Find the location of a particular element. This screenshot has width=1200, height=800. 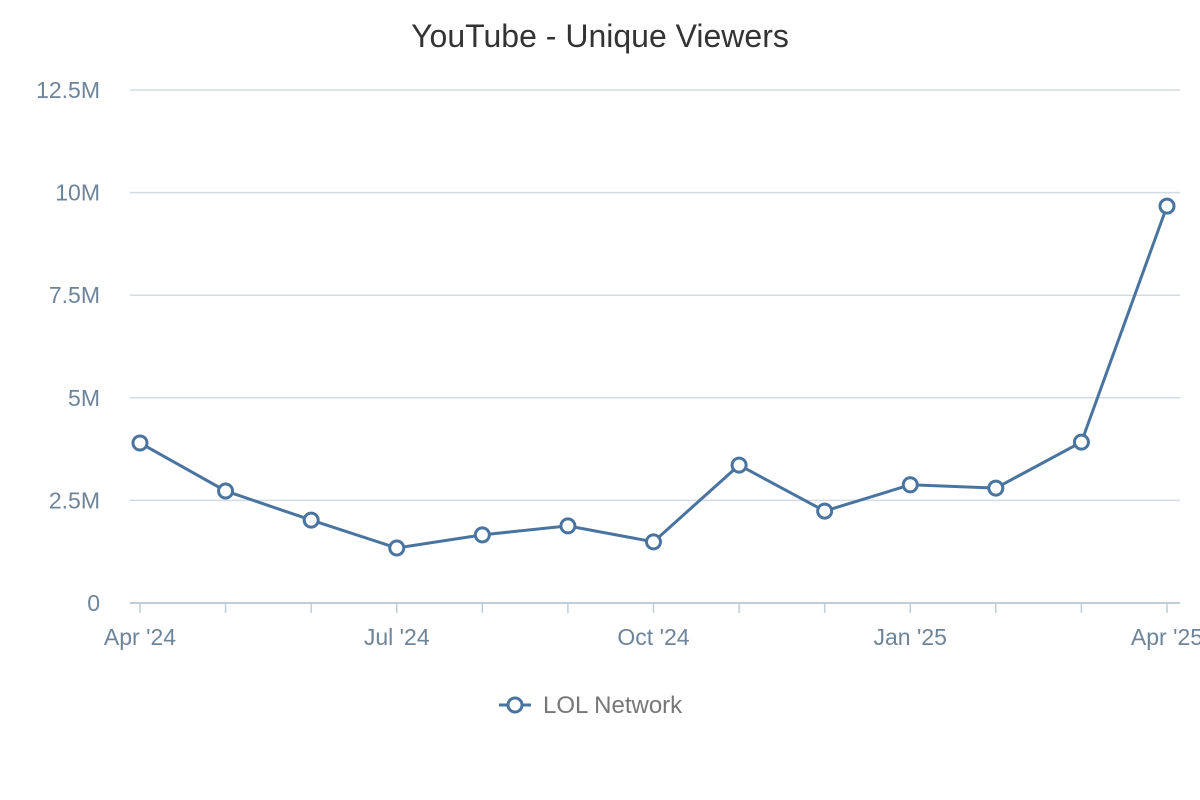

legend-label: LOL Network is located at coordinates (613, 705).